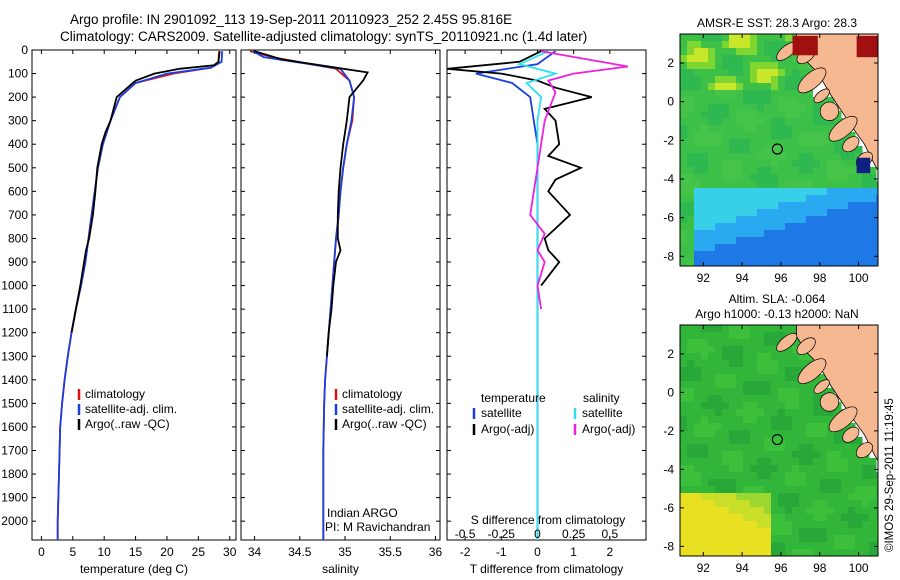 This screenshot has width=900, height=580. What do you see at coordinates (312, 203) in the screenshot?
I see `salinity-series-argo-raw-qc-` at bounding box center [312, 203].